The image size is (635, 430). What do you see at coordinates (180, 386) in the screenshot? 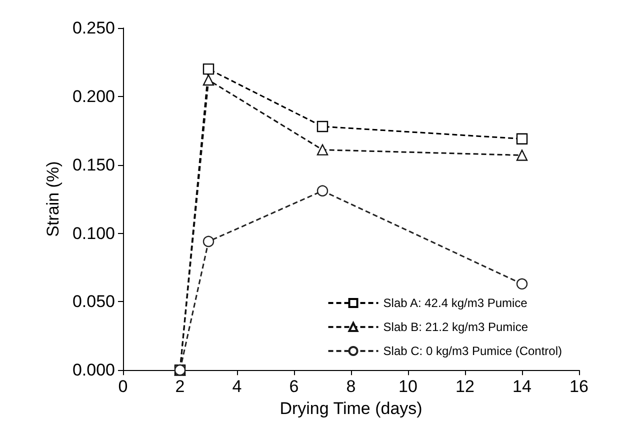
I see `x-tick-label: 2` at bounding box center [180, 386].